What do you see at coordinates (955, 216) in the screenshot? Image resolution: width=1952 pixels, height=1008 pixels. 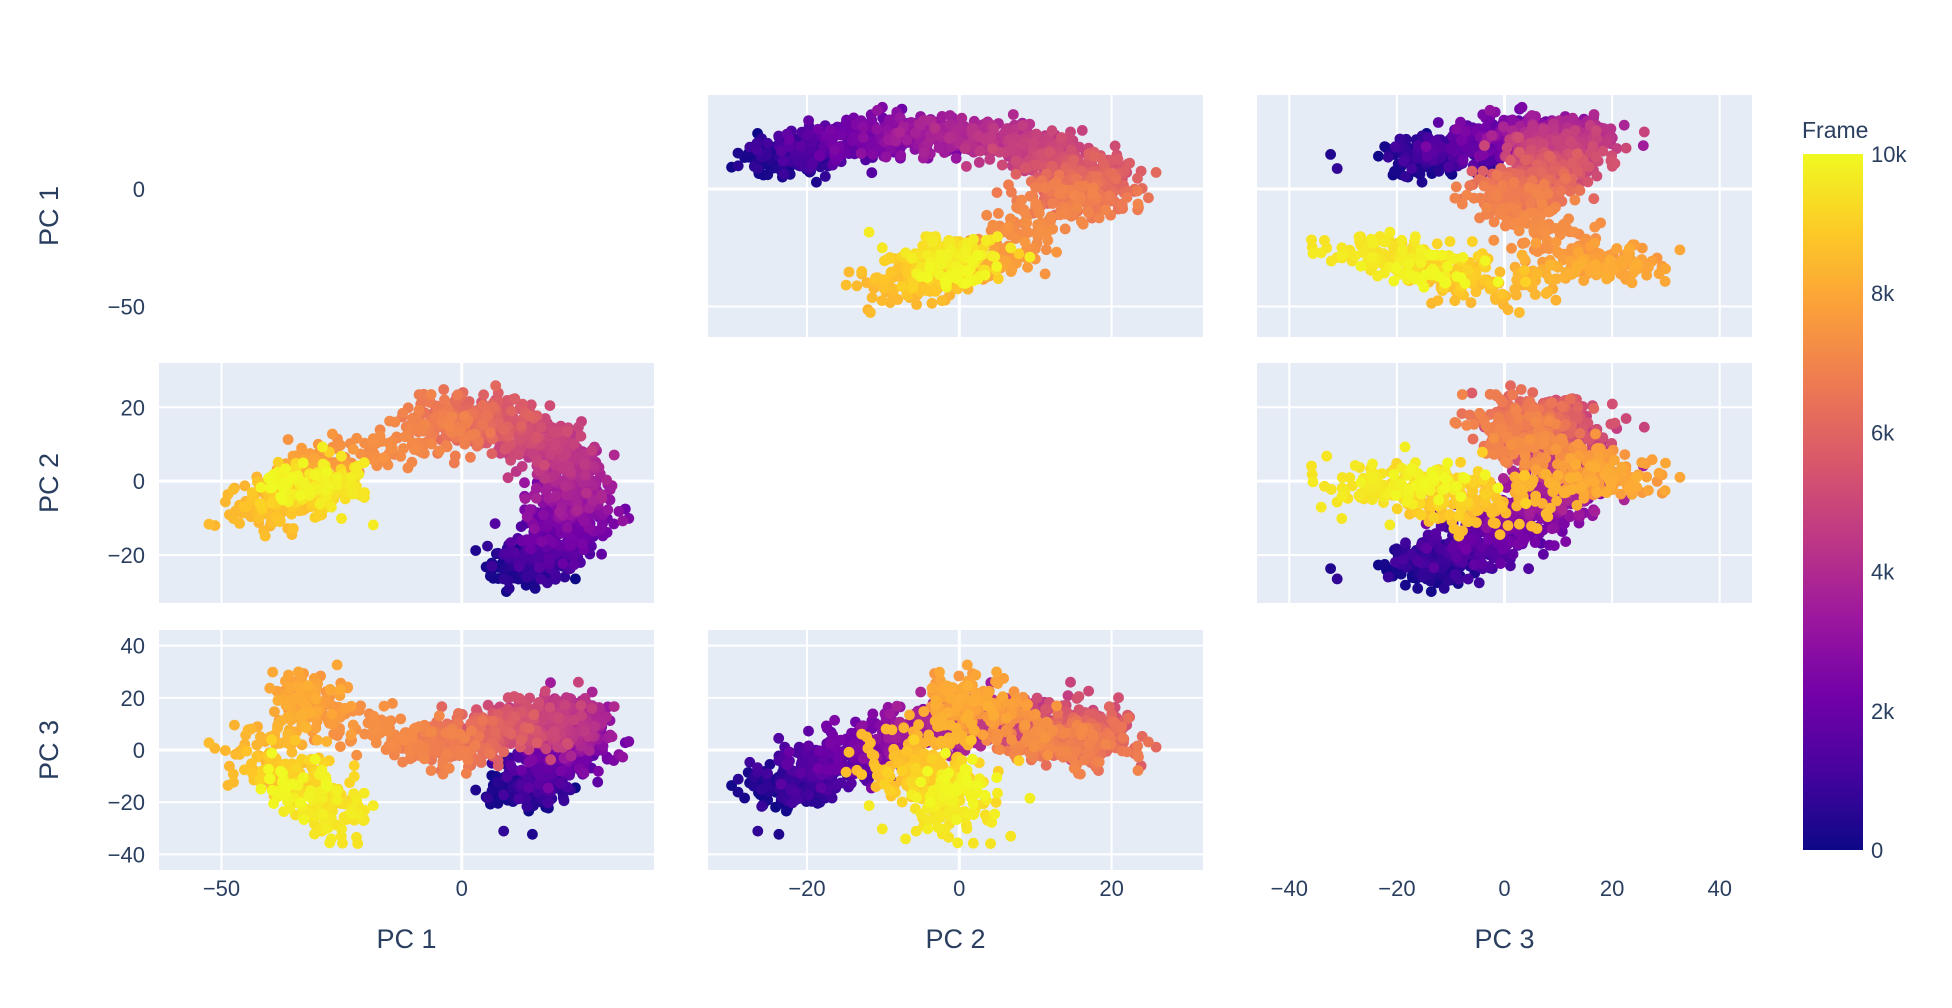 I see `panel-pc1-vs-pc2` at bounding box center [955, 216].